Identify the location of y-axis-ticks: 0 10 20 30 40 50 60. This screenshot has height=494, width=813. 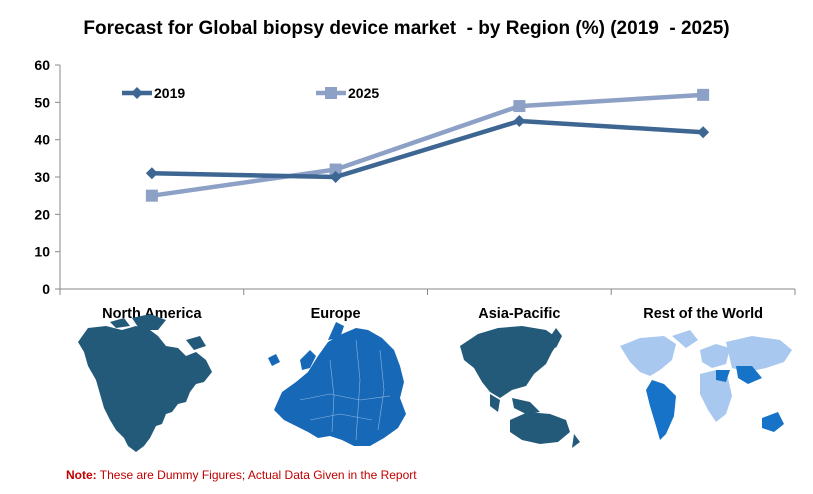
(47, 177).